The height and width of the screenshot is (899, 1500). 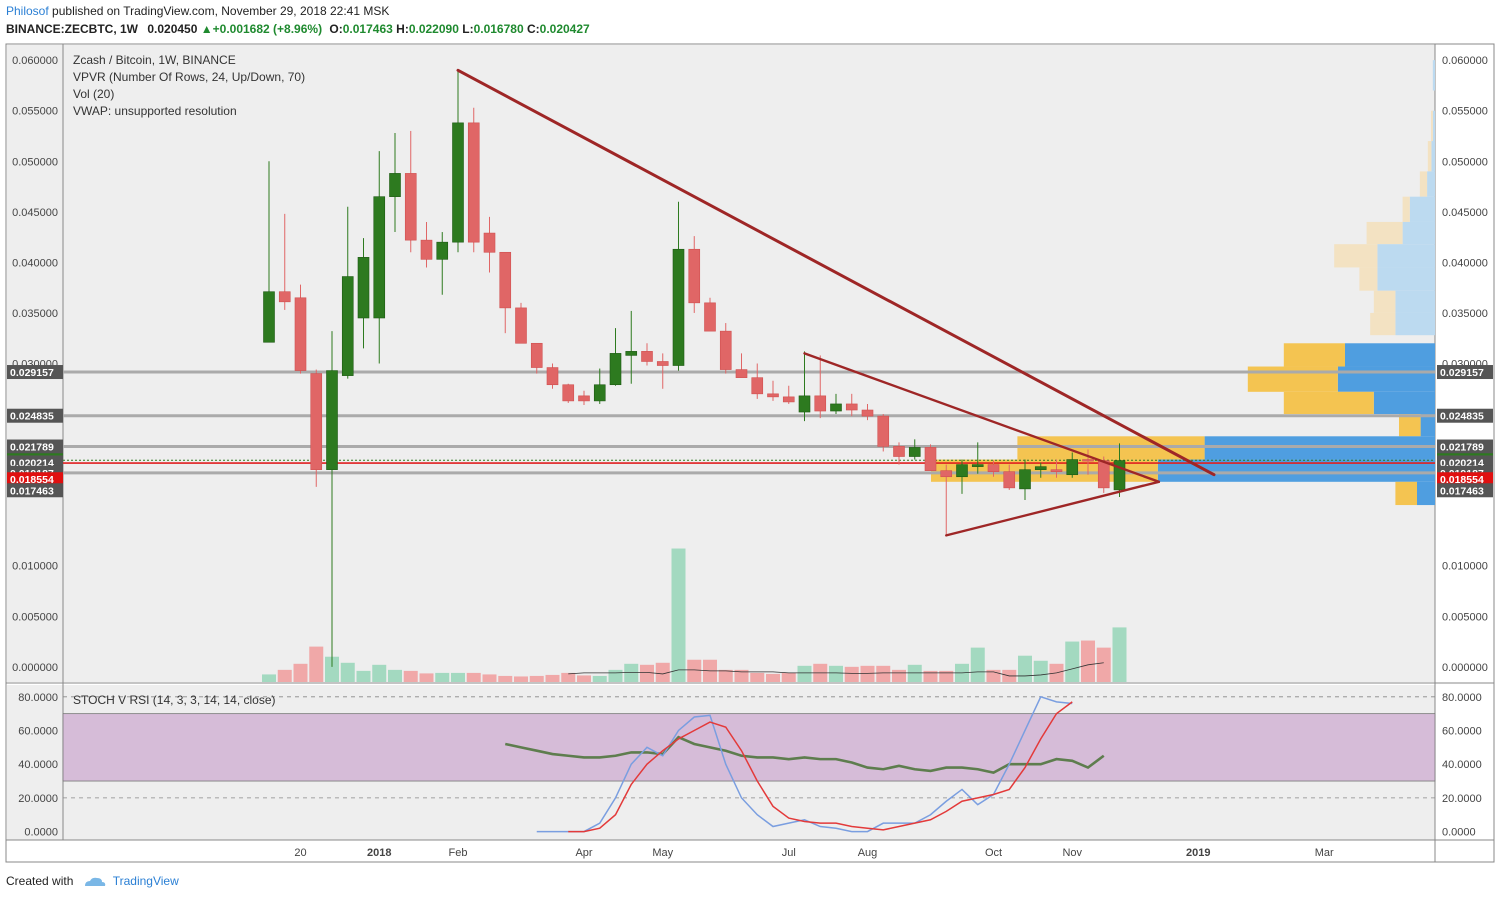 I want to click on legend-vol: Vol (20), so click(x=93, y=94).